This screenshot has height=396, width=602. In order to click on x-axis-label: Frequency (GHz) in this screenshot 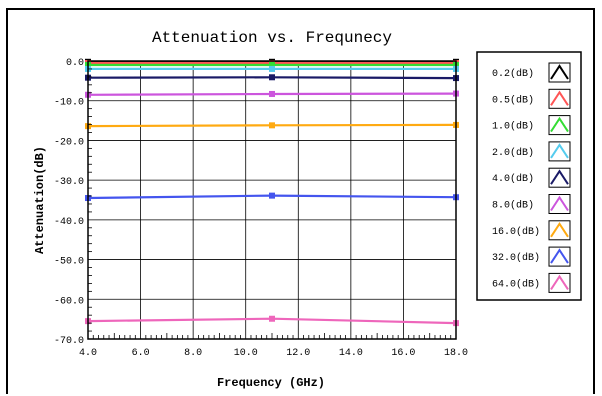, I will do `click(271, 383)`.